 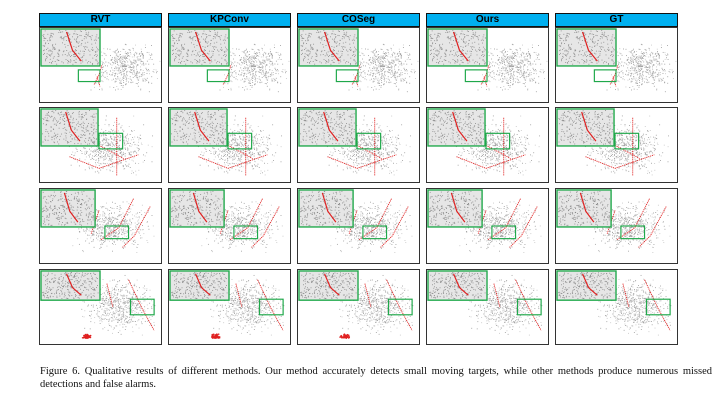 I want to click on column-header-rvt: RVT, so click(x=100, y=20).